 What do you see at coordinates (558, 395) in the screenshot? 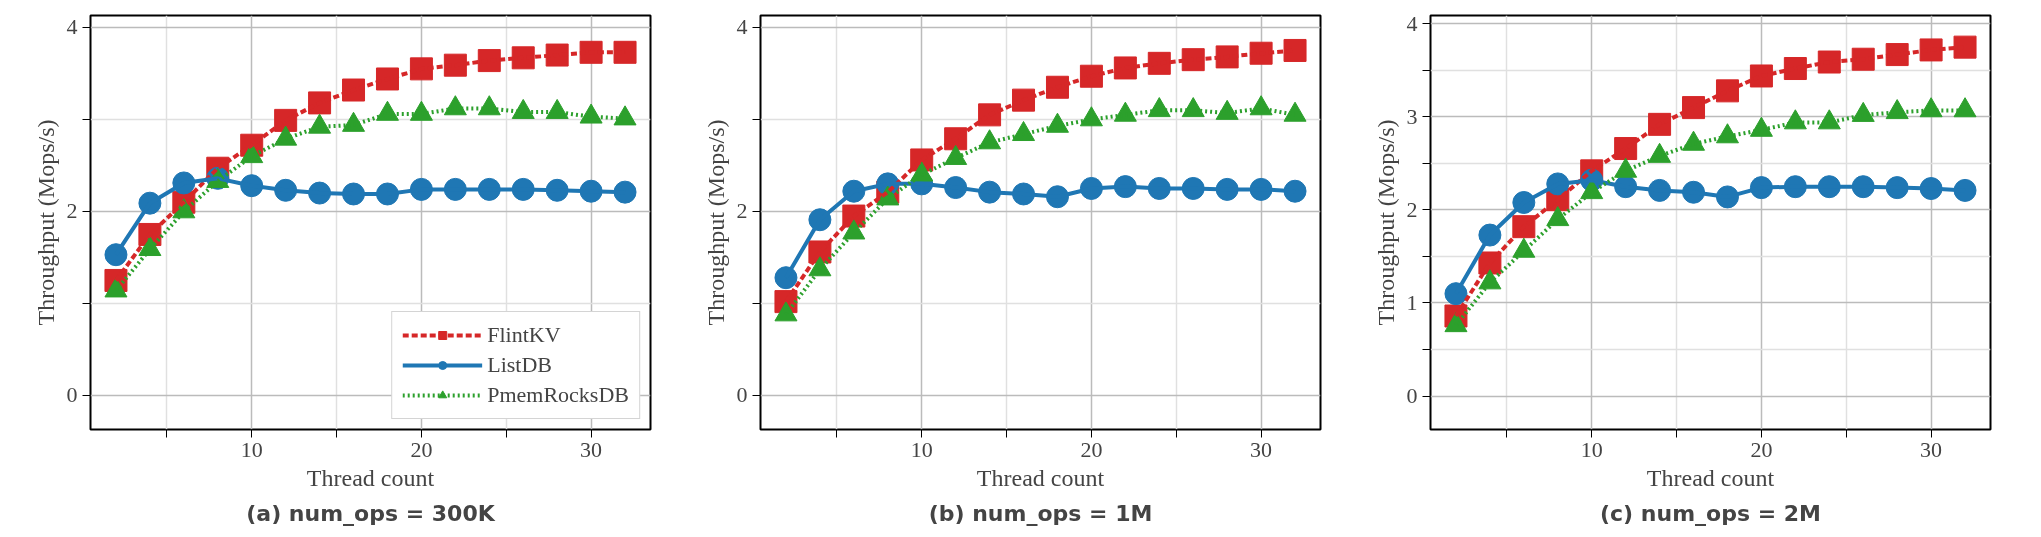
I see `legend-label: PmemRocksDB` at bounding box center [558, 395].